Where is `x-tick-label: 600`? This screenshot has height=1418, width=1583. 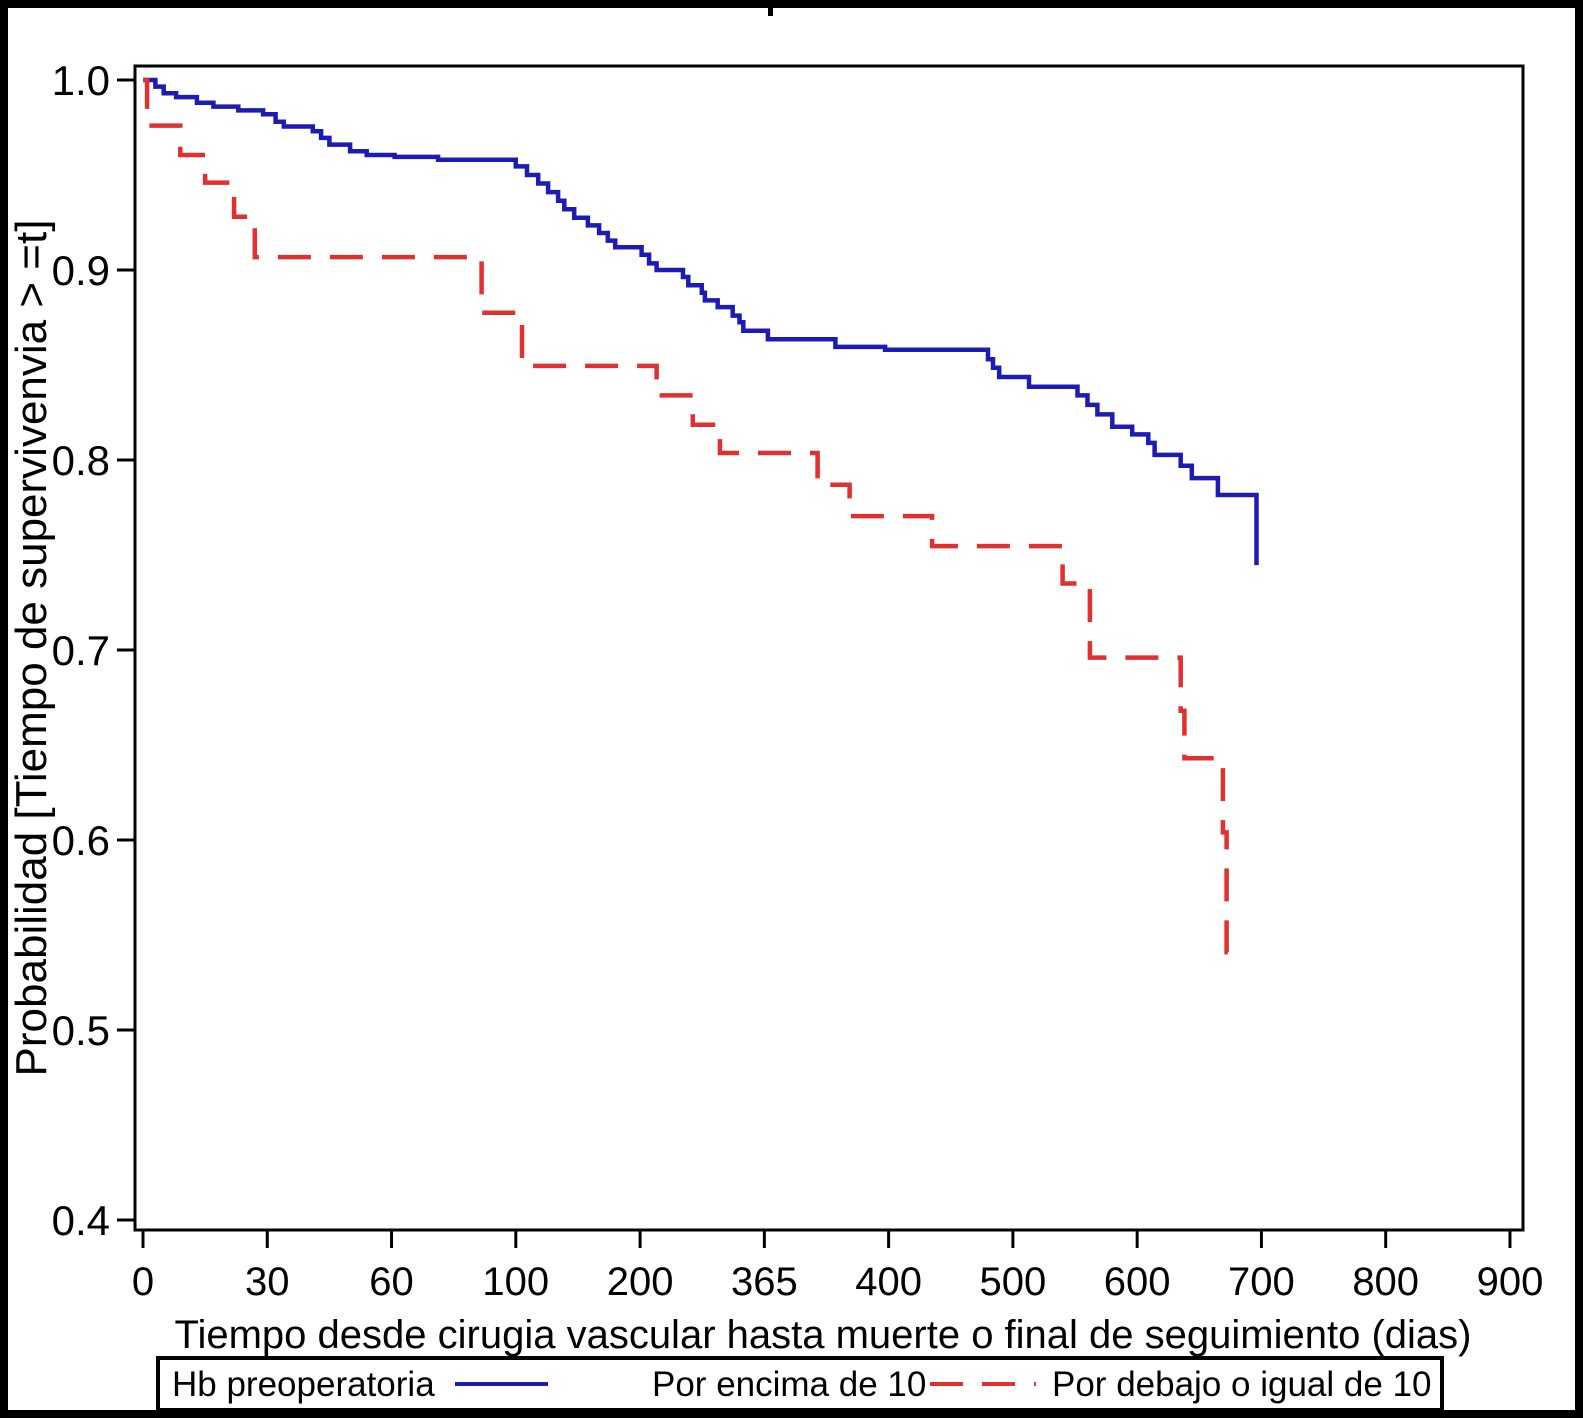 x-tick-label: 600 is located at coordinates (1137, 1282).